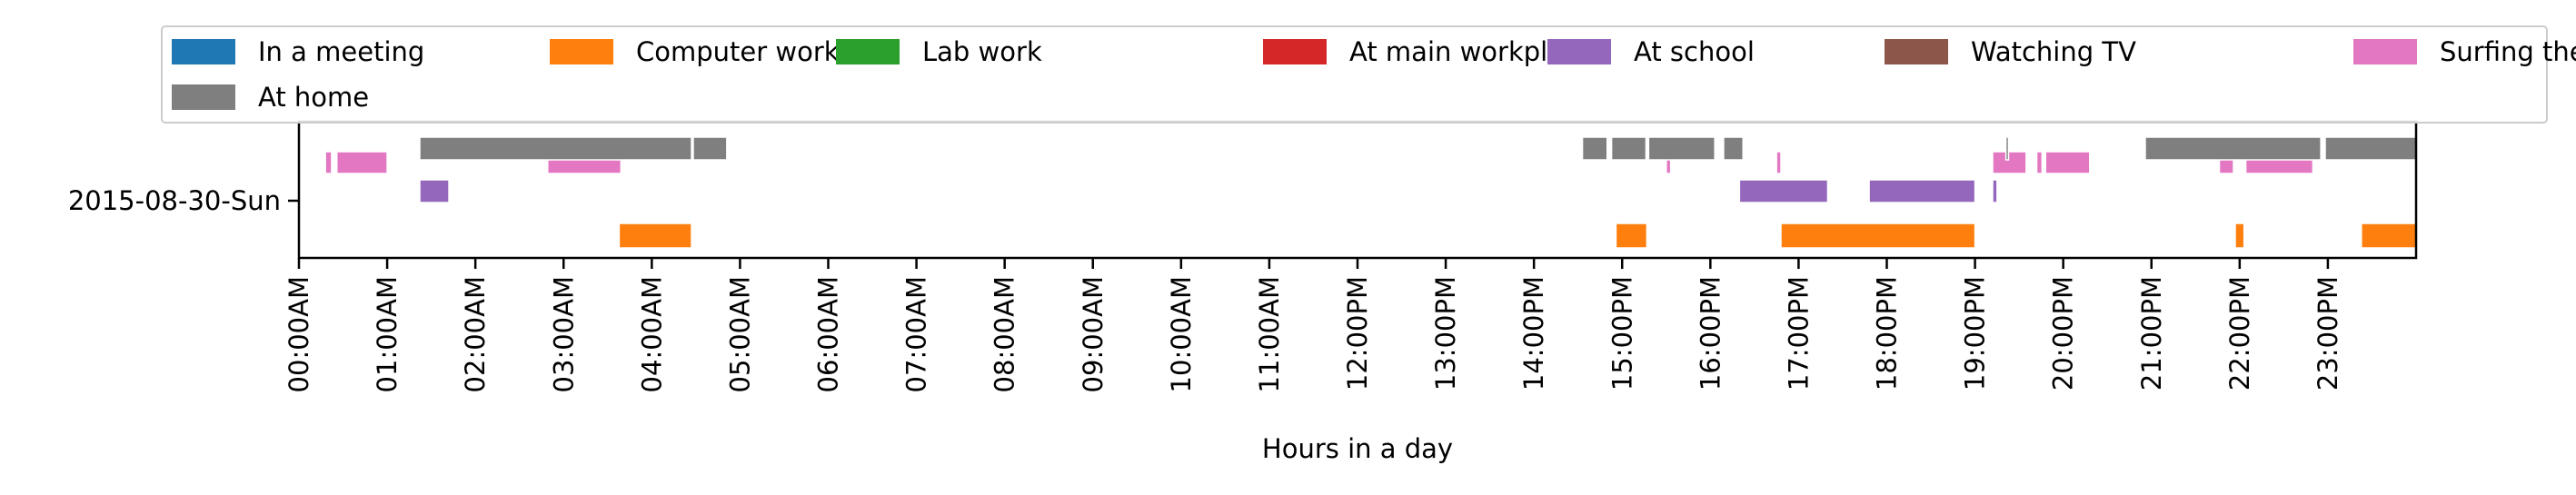  What do you see at coordinates (916, 334) in the screenshot?
I see `x-tick-label: 07:00AM` at bounding box center [916, 334].